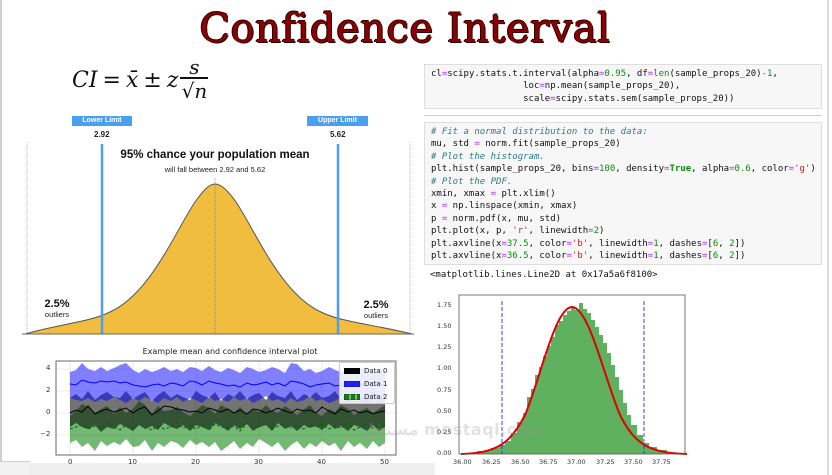  Describe the element at coordinates (132, 462) in the screenshot. I see `ci-xtick-10: 10` at that location.